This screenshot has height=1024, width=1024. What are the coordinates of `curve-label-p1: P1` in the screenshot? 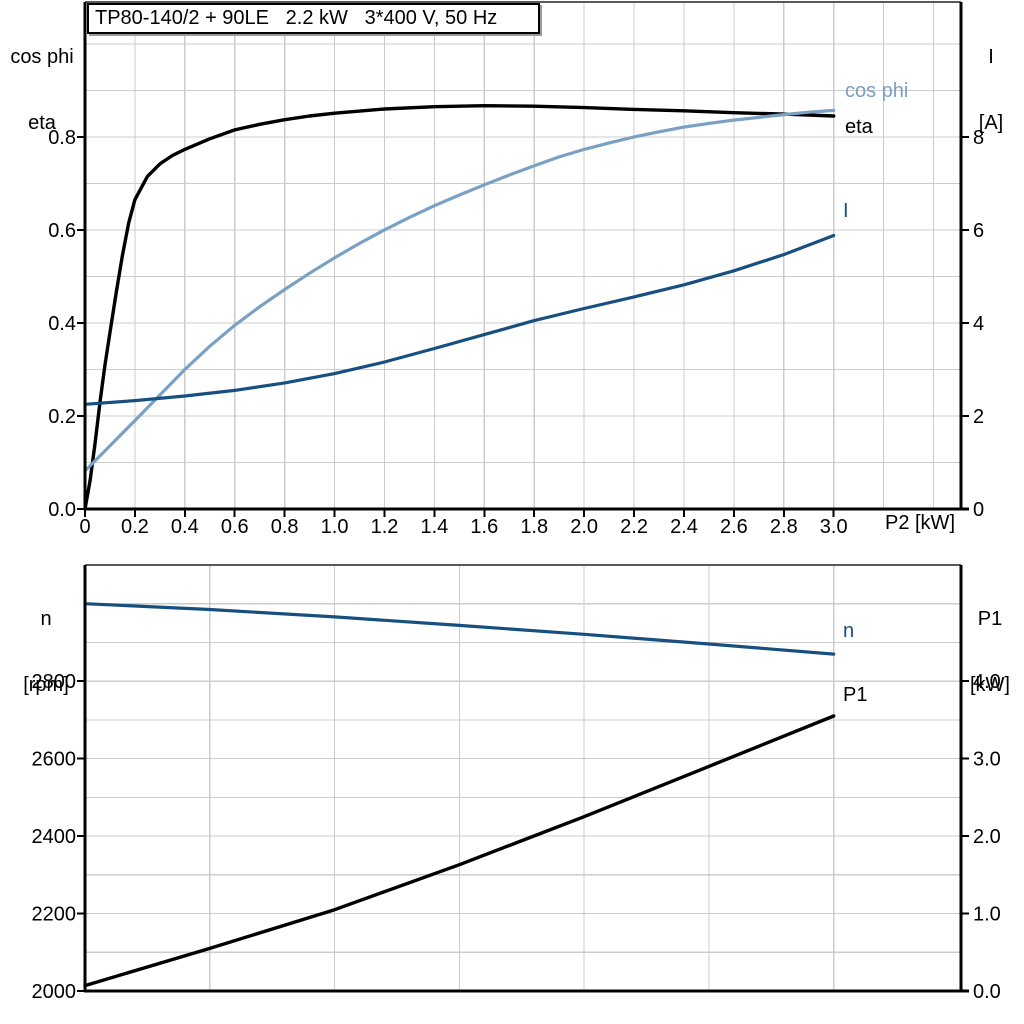 It's located at (855, 695).